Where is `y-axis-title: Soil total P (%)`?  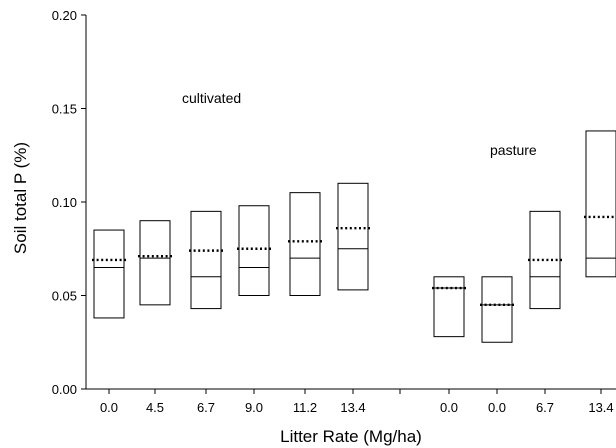 y-axis-title: Soil total P (%) is located at coordinates (20, 198).